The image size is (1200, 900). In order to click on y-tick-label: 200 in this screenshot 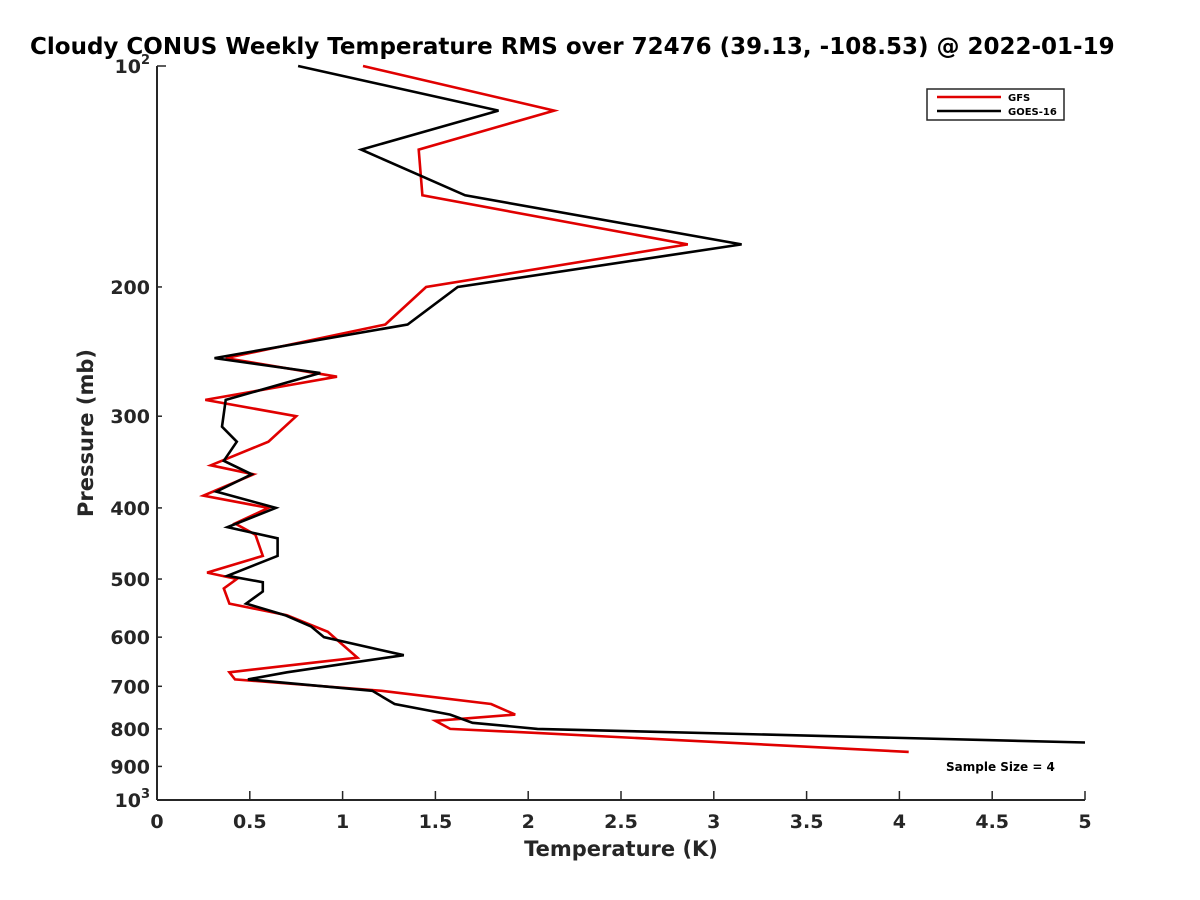, I will do `click(130, 288)`.